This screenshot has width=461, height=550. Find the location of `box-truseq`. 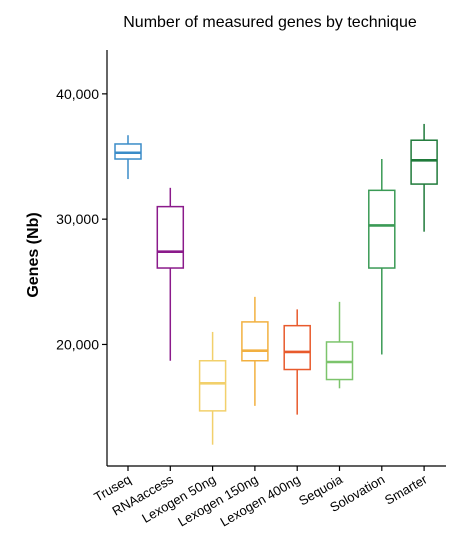

box-truseq is located at coordinates (128, 157).